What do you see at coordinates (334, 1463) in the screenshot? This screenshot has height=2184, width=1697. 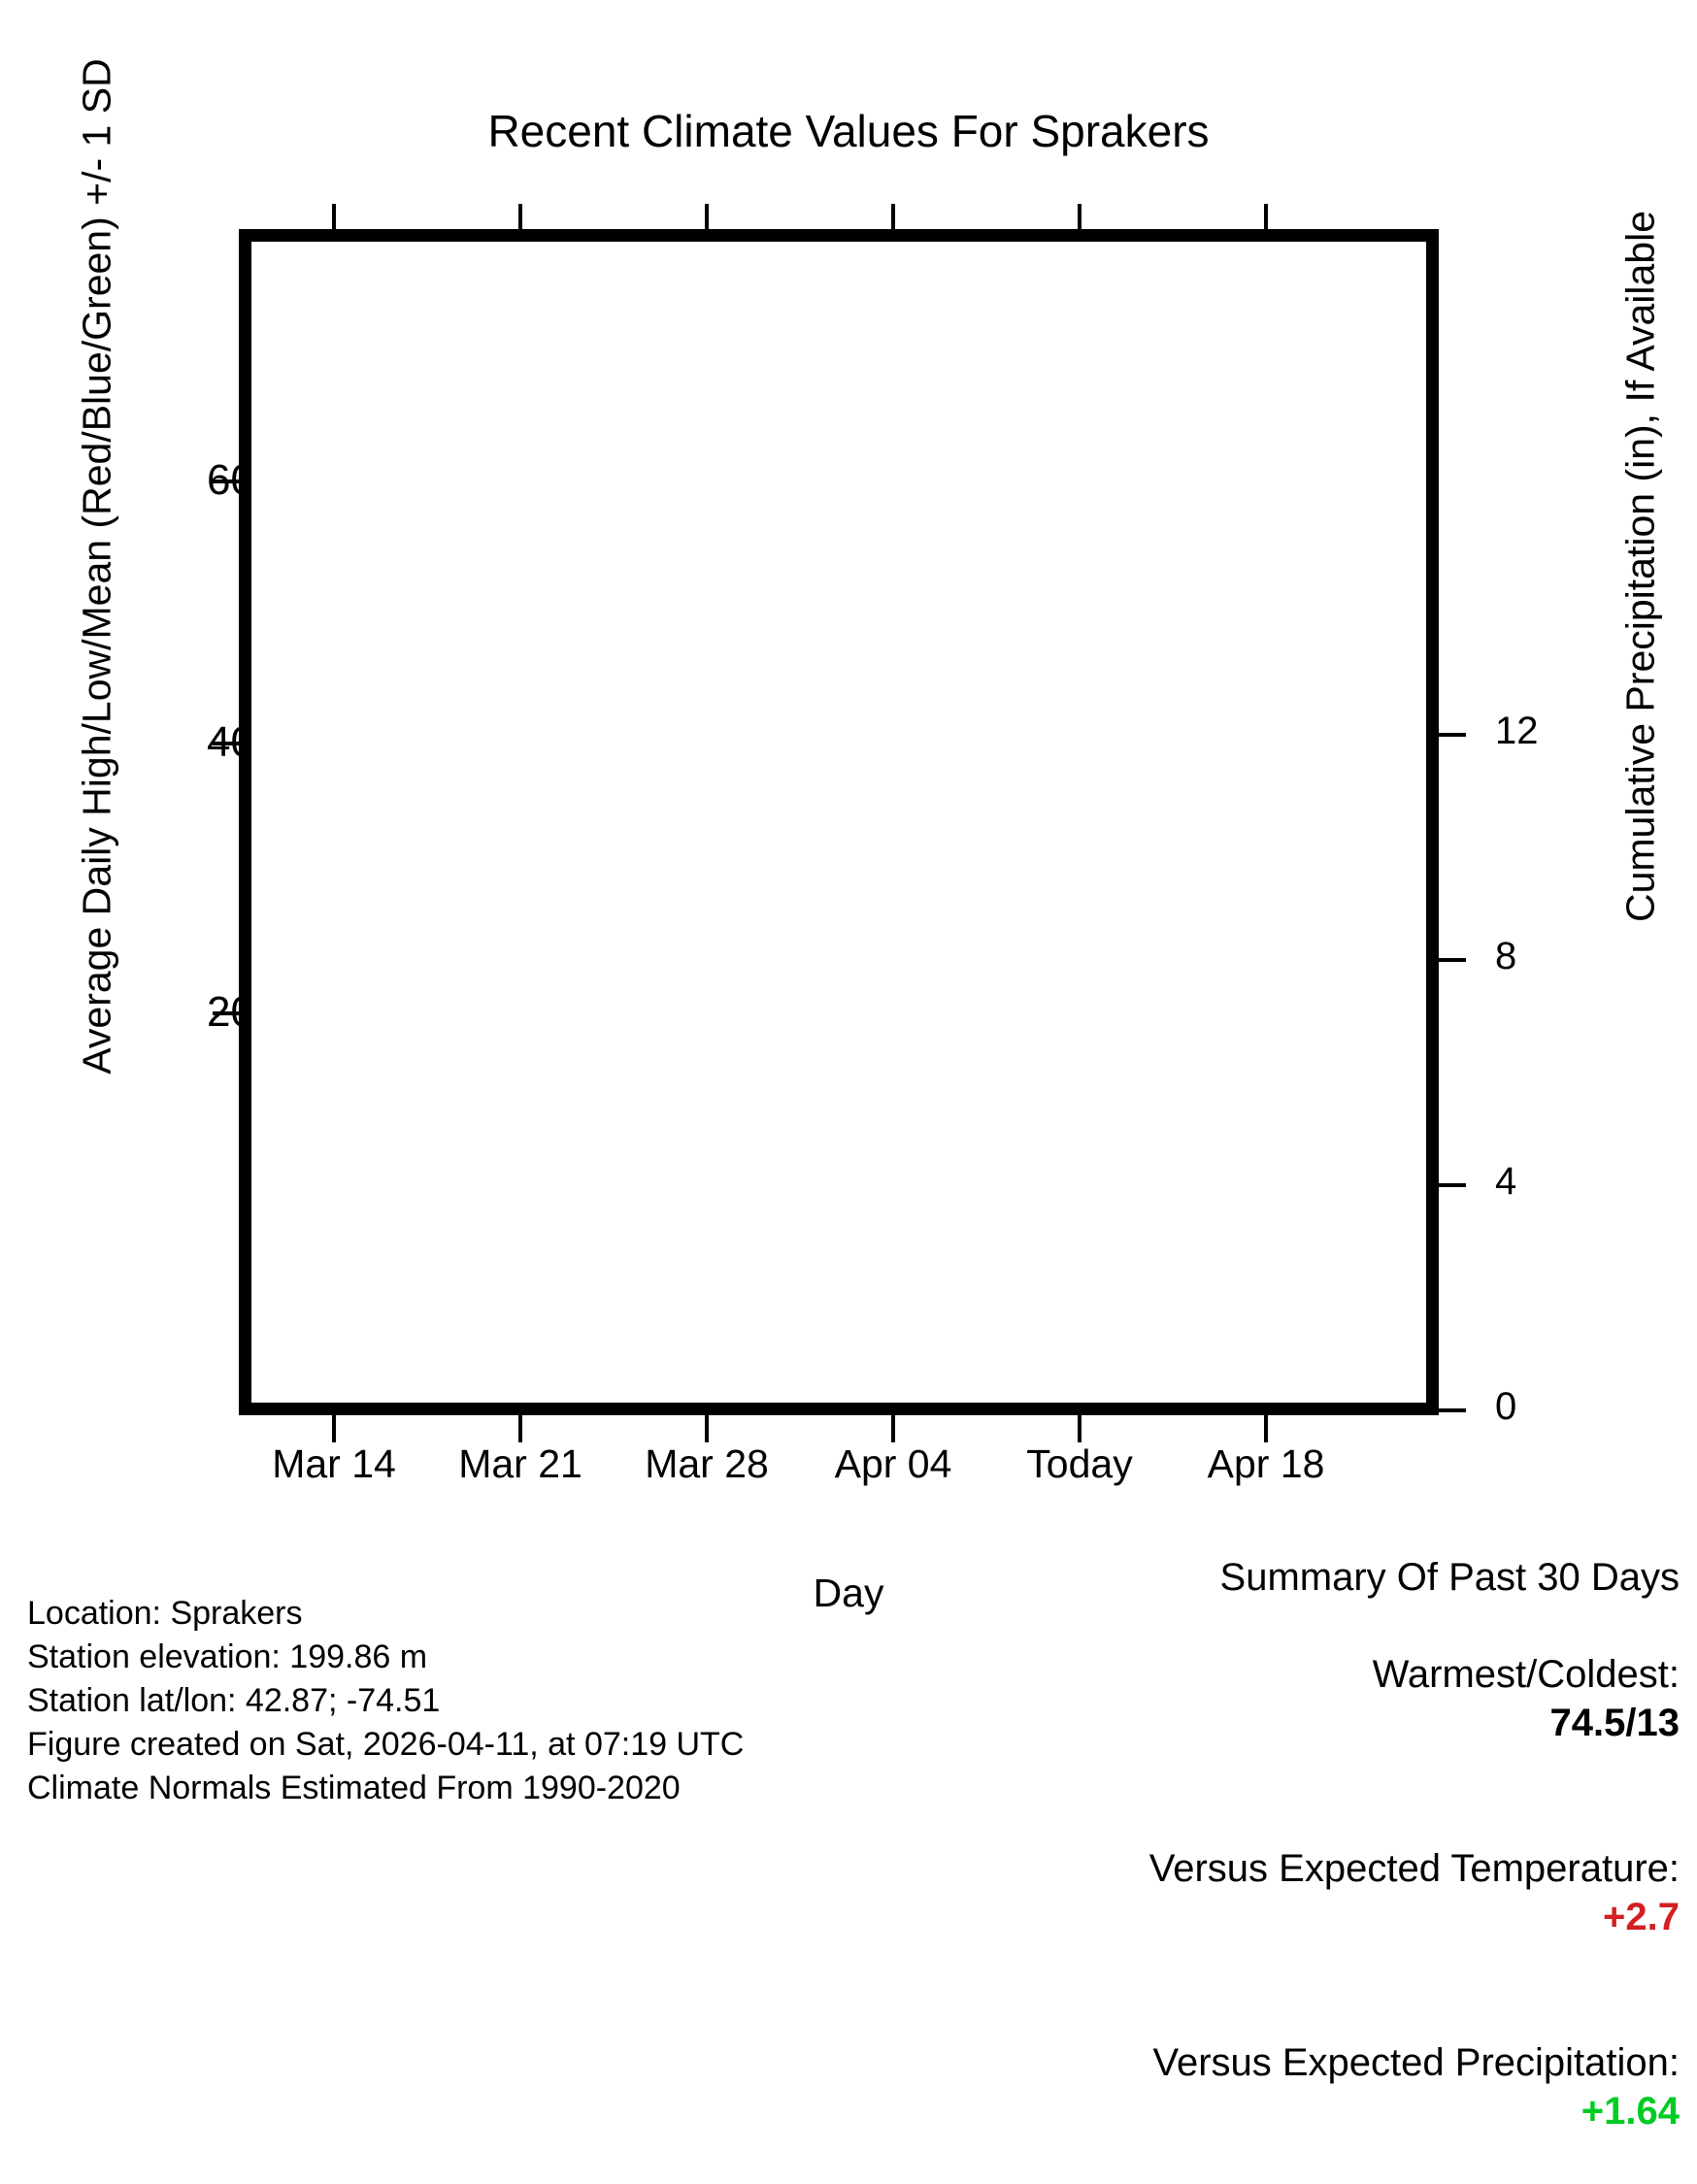 I see `x-tick-mar-14: Mar 14` at bounding box center [334, 1463].